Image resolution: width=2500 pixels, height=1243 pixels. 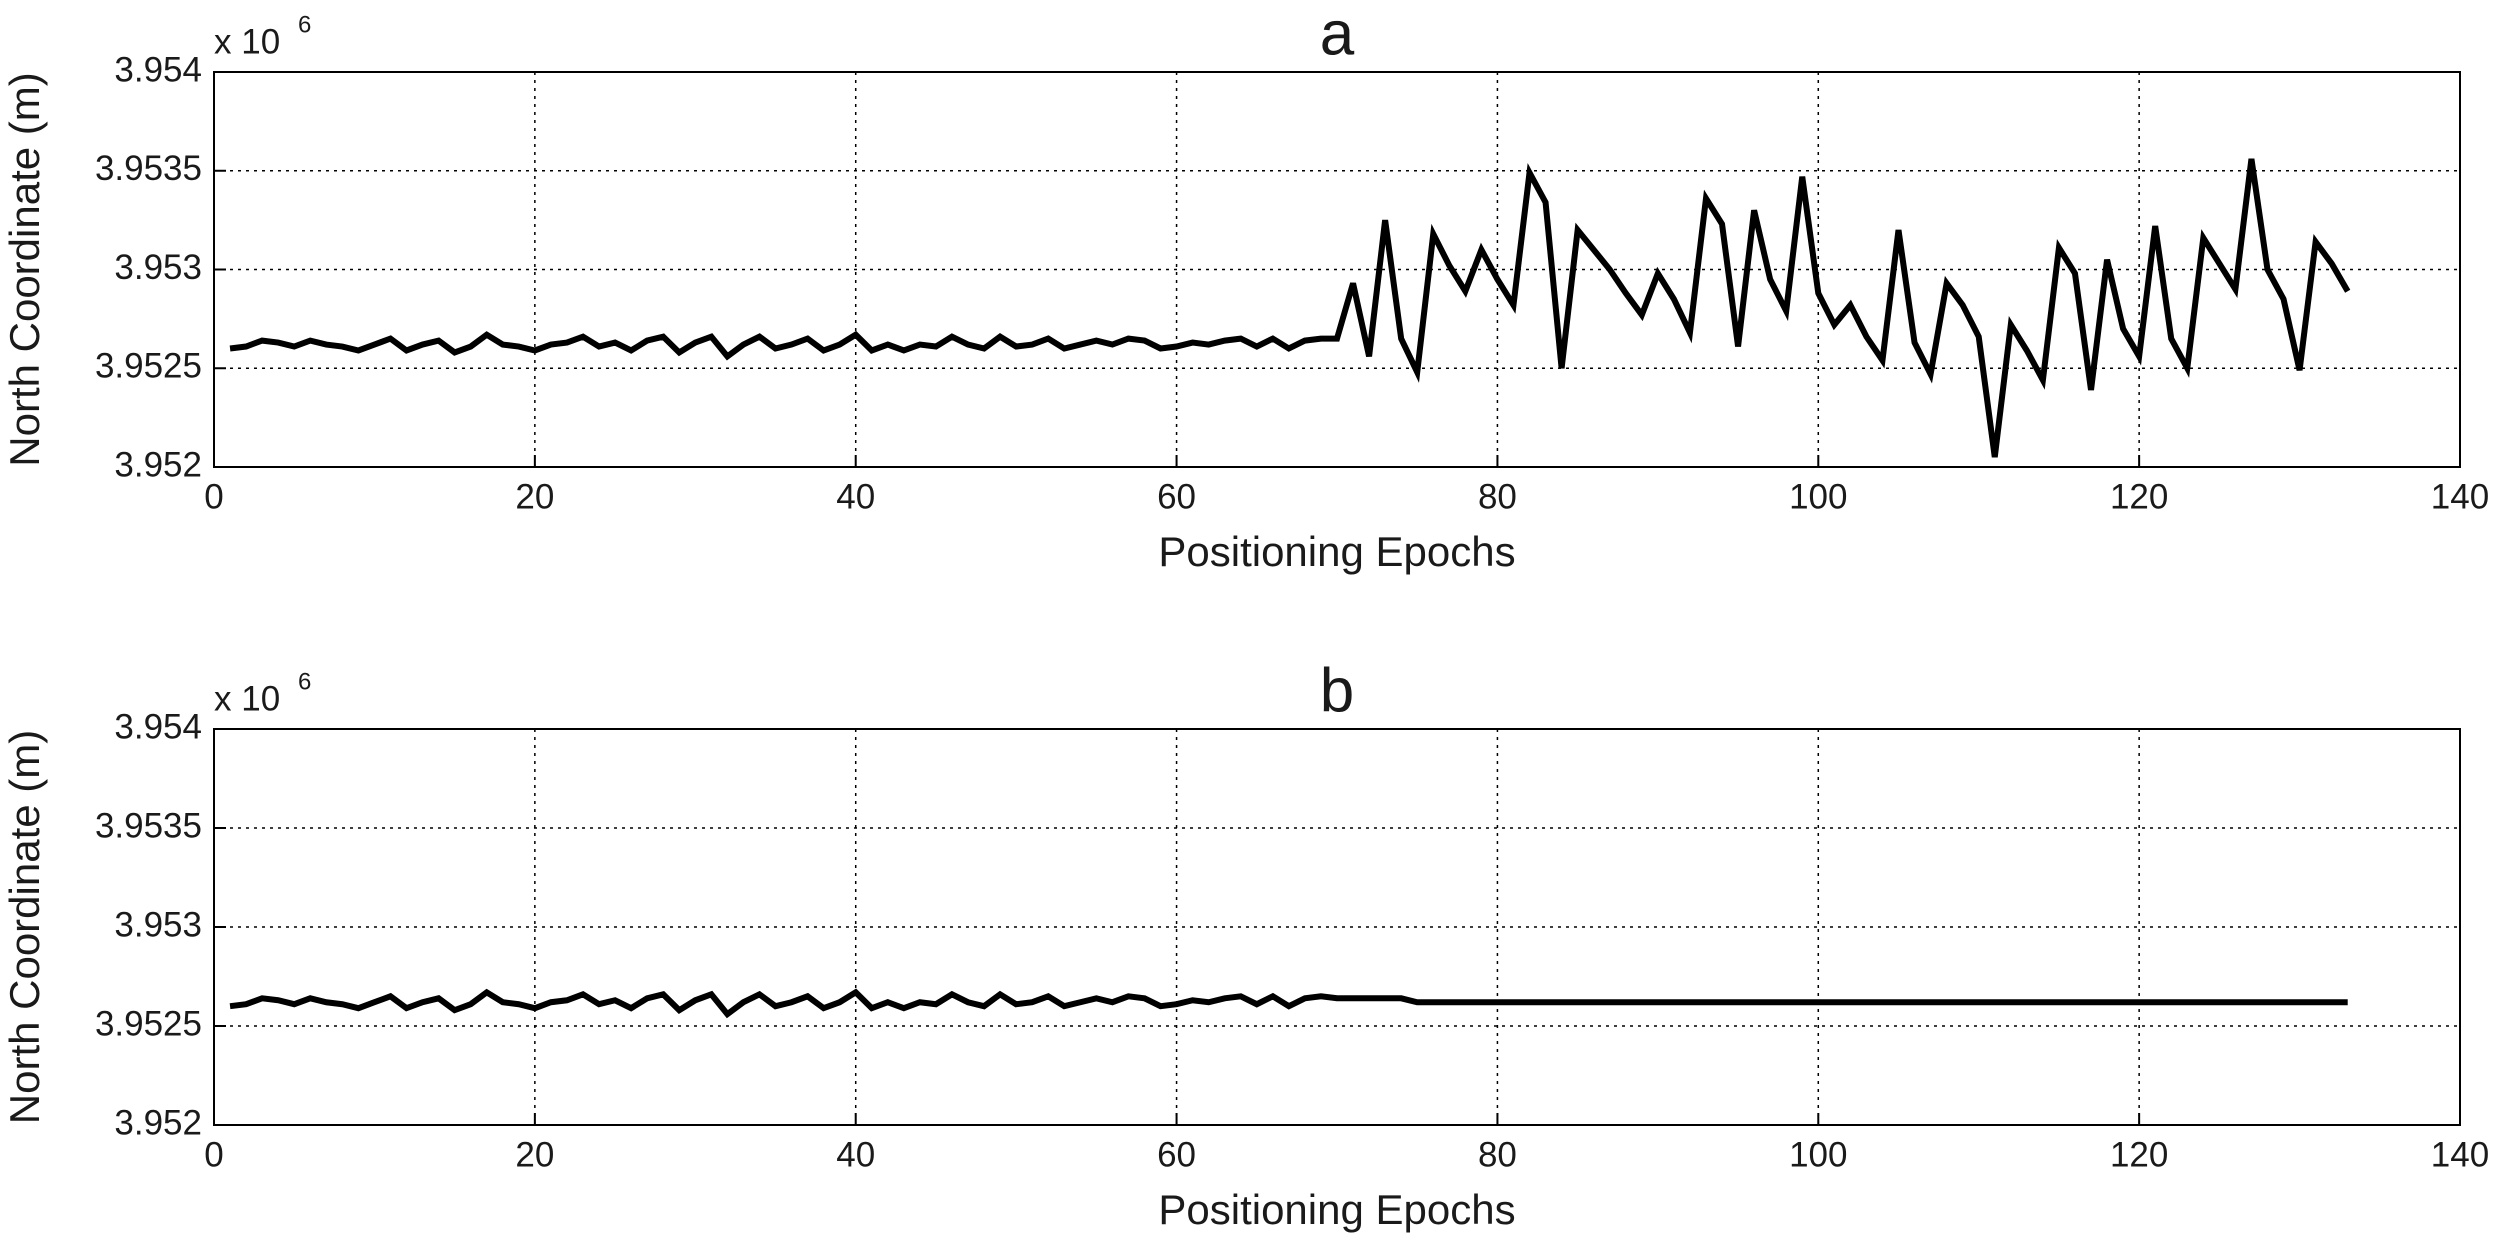 What do you see at coordinates (1337, 34) in the screenshot?
I see `chart-title: a` at bounding box center [1337, 34].